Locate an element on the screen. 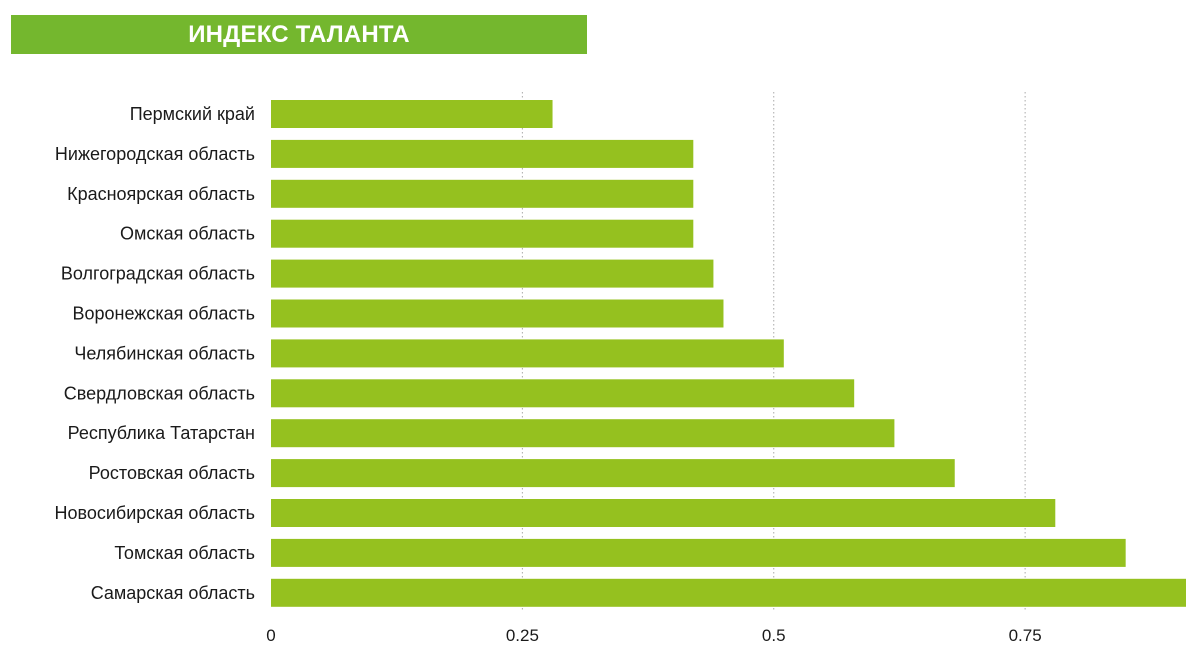 Image resolution: width=1200 pixels, height=655 pixels. category-label: Волгоградская область is located at coordinates (158, 274).